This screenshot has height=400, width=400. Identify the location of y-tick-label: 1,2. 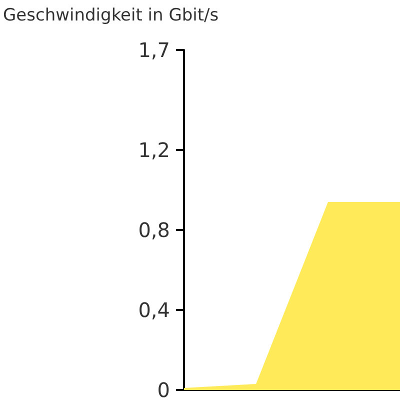
(154, 150).